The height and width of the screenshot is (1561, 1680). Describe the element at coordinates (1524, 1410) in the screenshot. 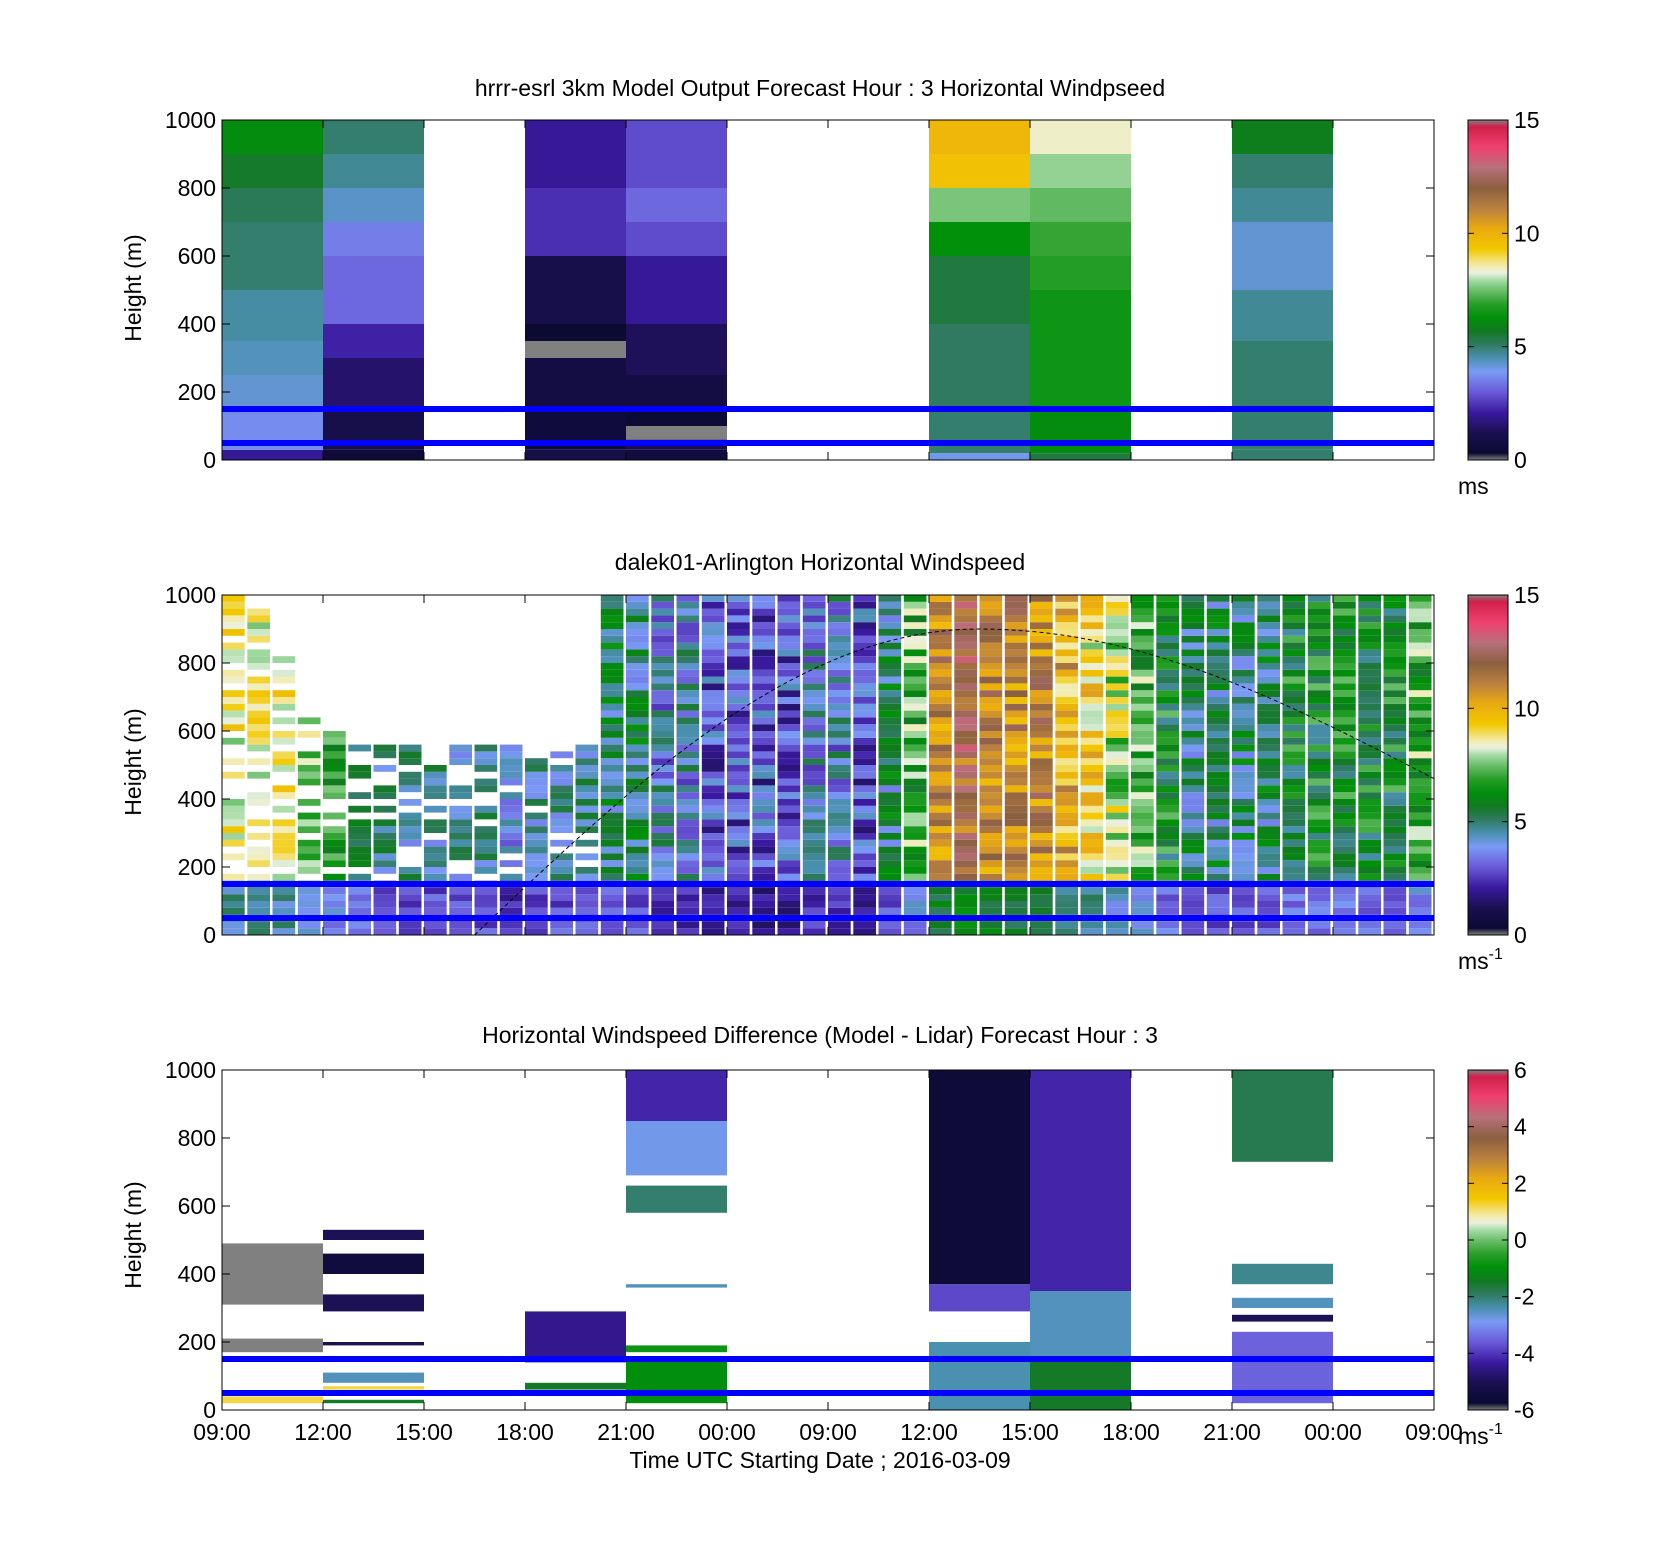

I see `colorbar-tick-label: -6` at that location.